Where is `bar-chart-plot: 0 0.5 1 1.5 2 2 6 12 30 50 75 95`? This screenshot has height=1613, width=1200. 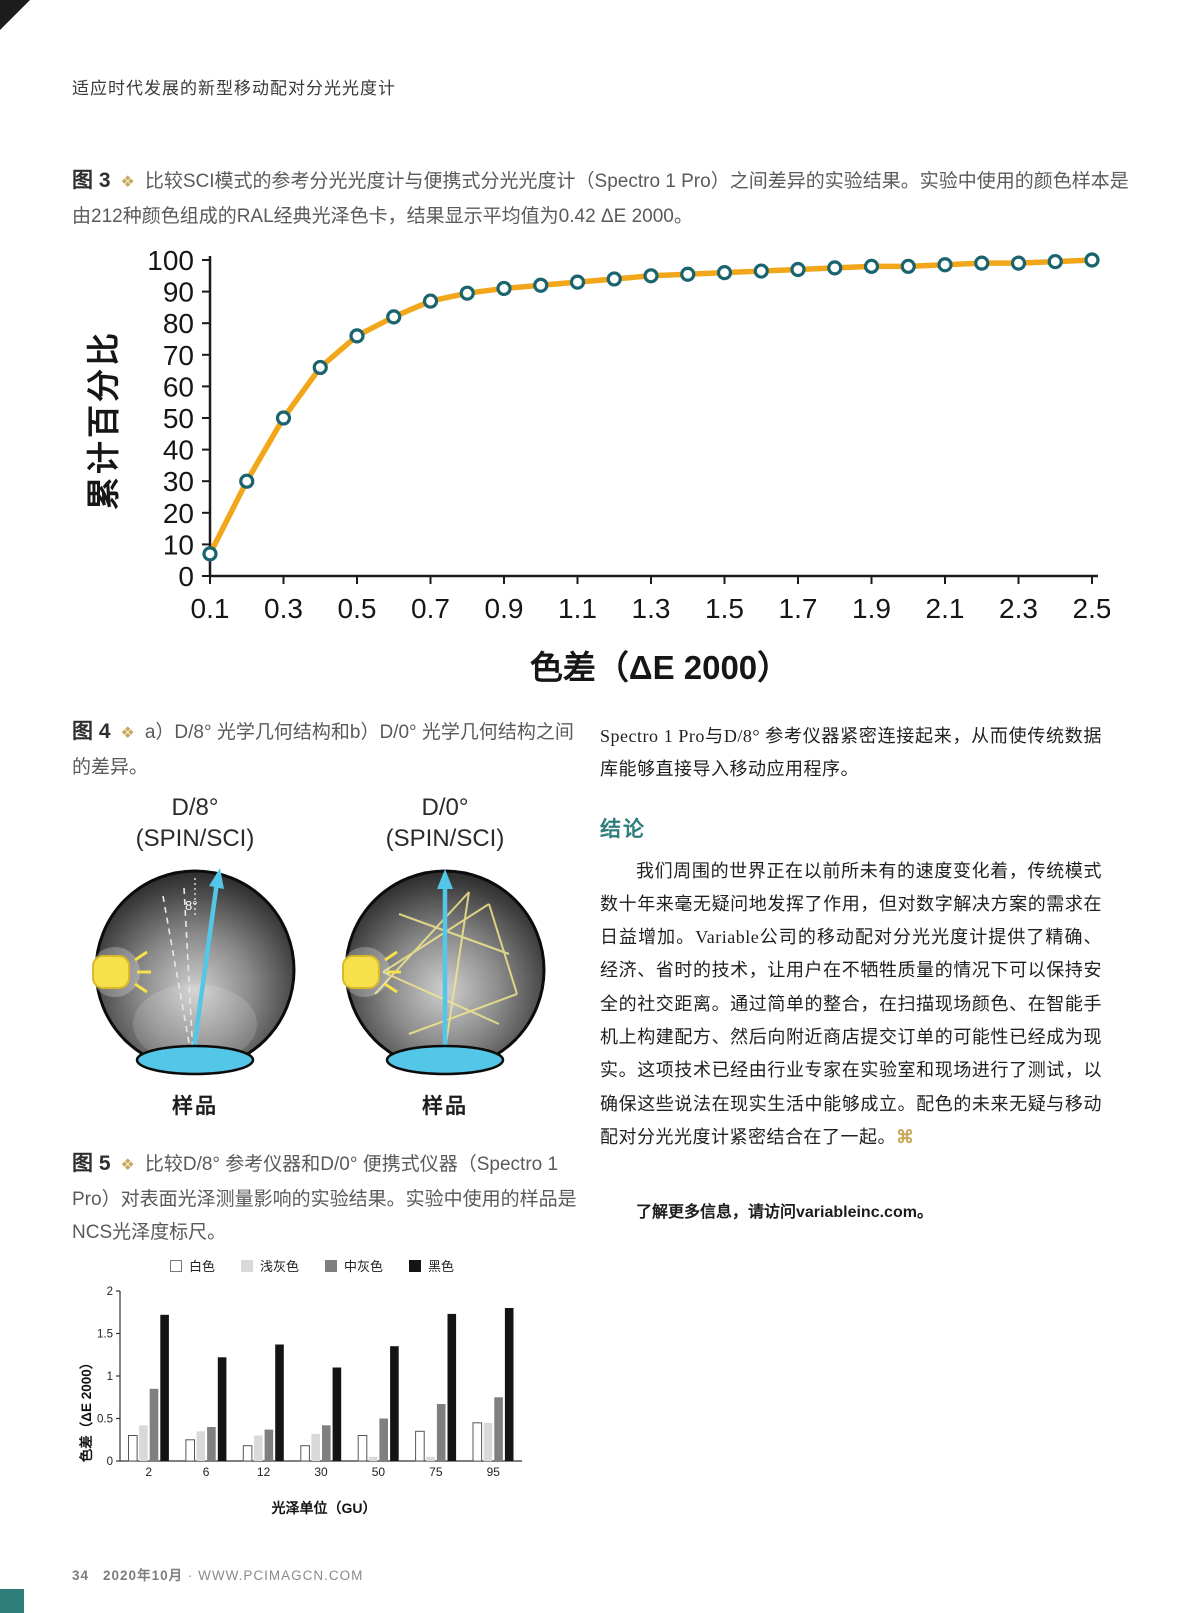
bar-chart-plot: 0 0.5 1 1.5 2 2 6 12 30 50 75 95 is located at coordinates (309, 1382).